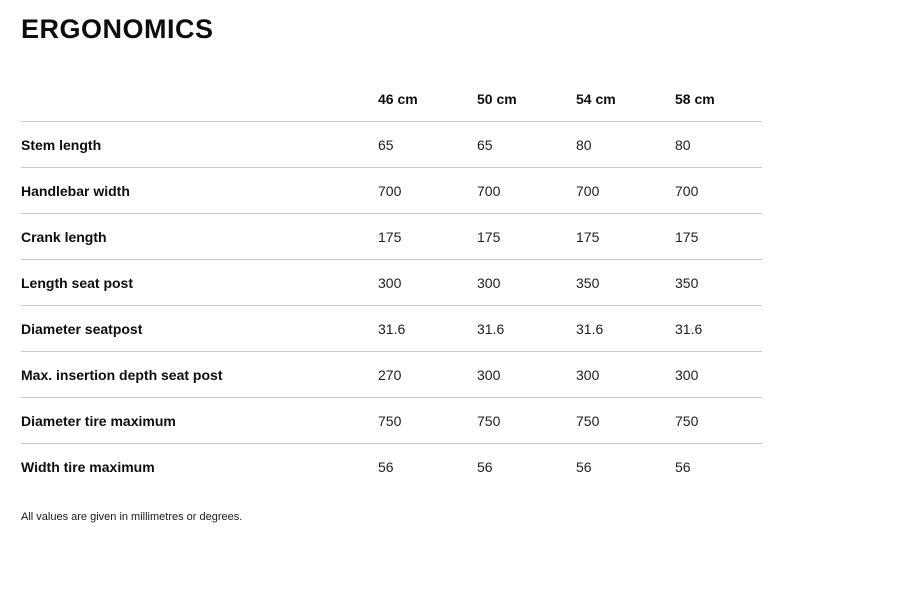 The height and width of the screenshot is (600, 910). I want to click on cell-value: 270, so click(427, 375).